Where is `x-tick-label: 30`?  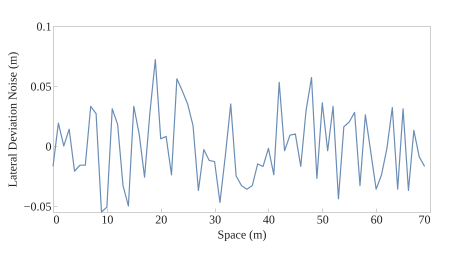 x-tick-label: 30 is located at coordinates (215, 219).